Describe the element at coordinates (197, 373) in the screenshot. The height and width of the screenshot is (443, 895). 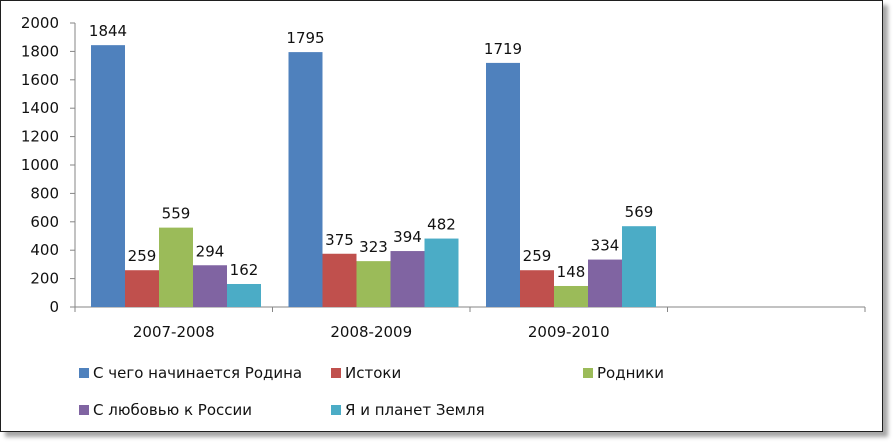
I see `legend-label: С чего начинается Родина` at that location.